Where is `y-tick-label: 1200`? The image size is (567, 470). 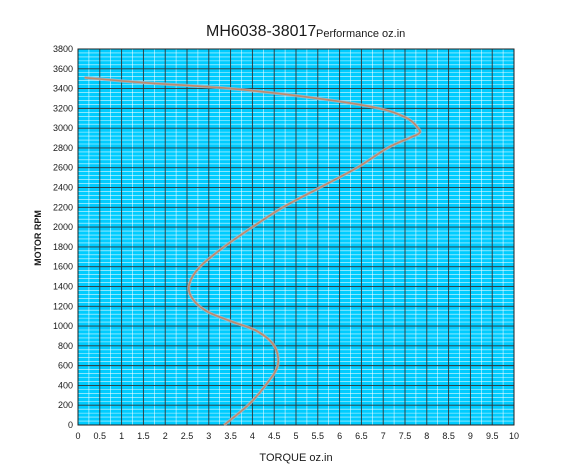
y-tick-label: 1200 is located at coordinates (63, 306).